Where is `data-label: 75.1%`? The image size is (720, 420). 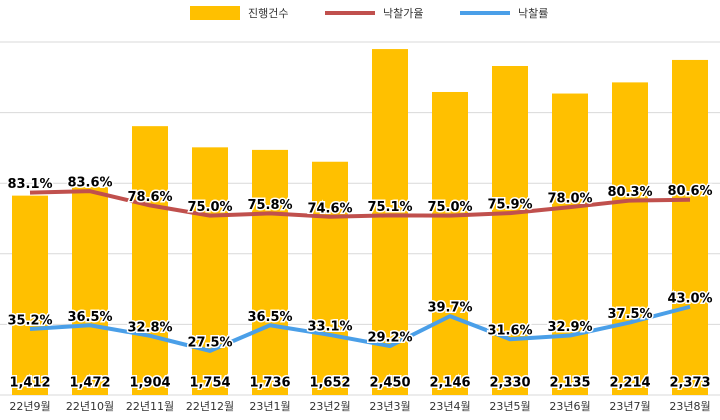 data-label: 75.1% is located at coordinates (389, 207).